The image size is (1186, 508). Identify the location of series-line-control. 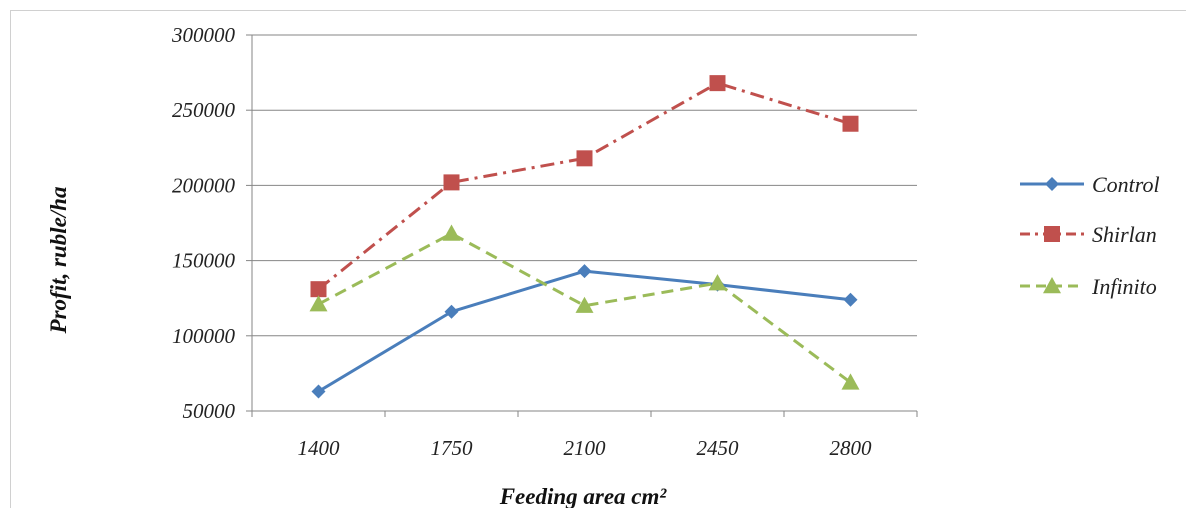
(584, 331).